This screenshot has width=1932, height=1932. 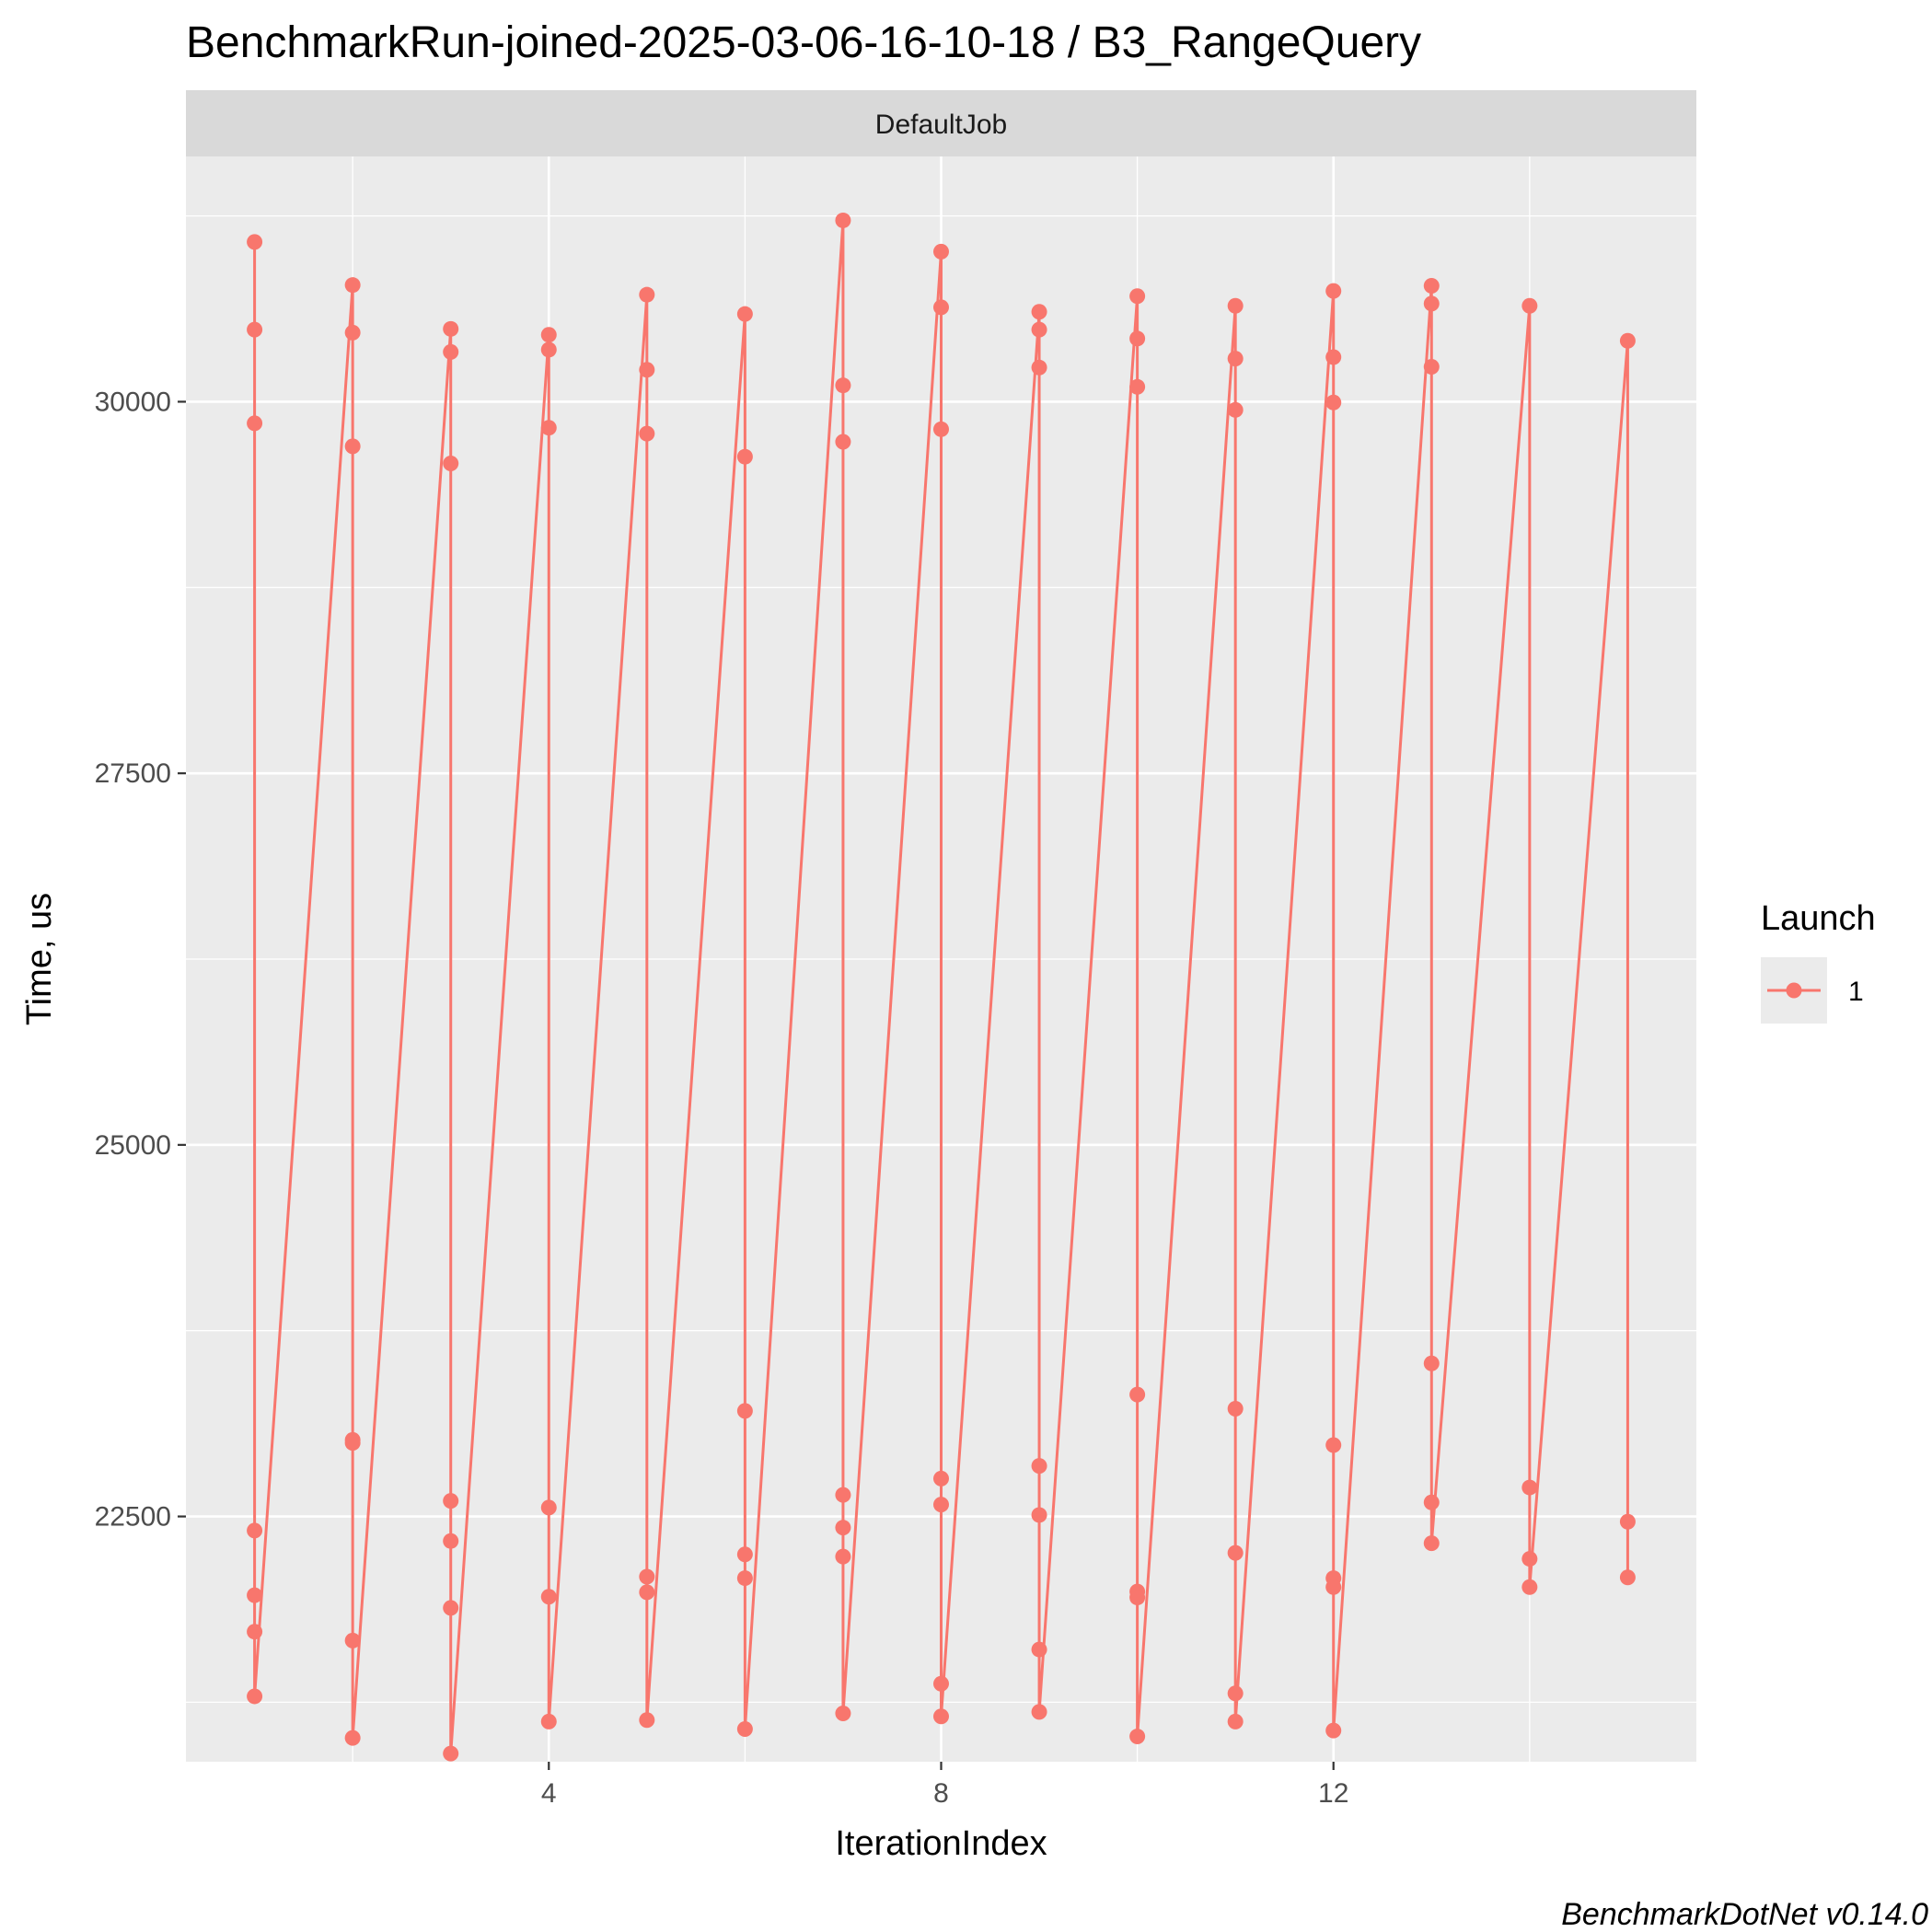 I want to click on x-tick-label: 12, so click(x=1333, y=1794).